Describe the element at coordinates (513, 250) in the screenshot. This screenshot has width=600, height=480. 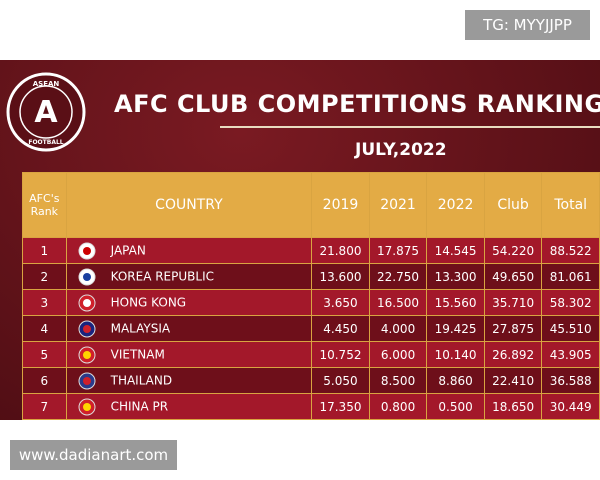
I see `value-cell: 54.220` at that location.